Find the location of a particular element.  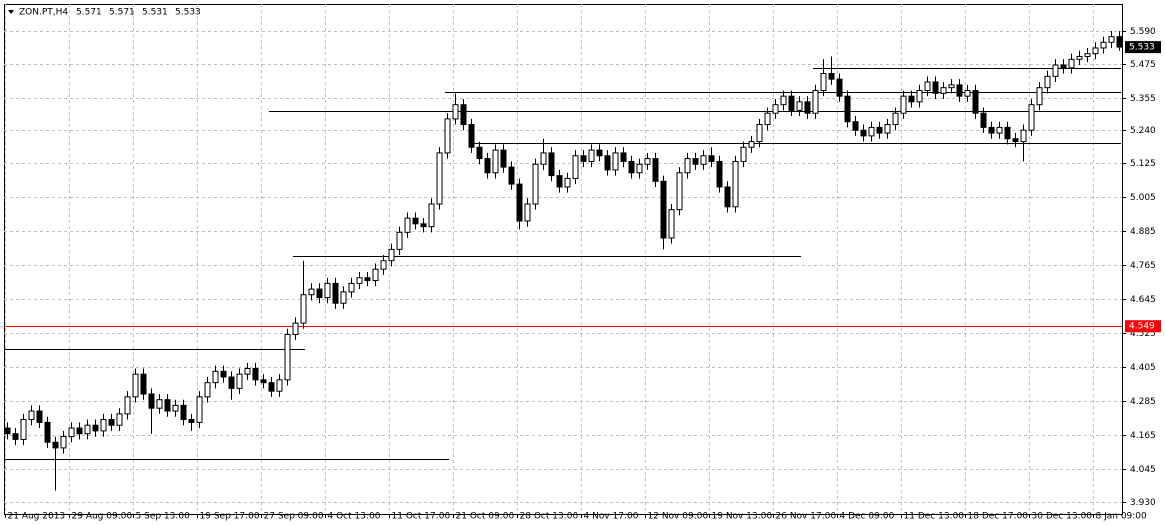

y-tick-label: 4.285 is located at coordinates (1143, 402).